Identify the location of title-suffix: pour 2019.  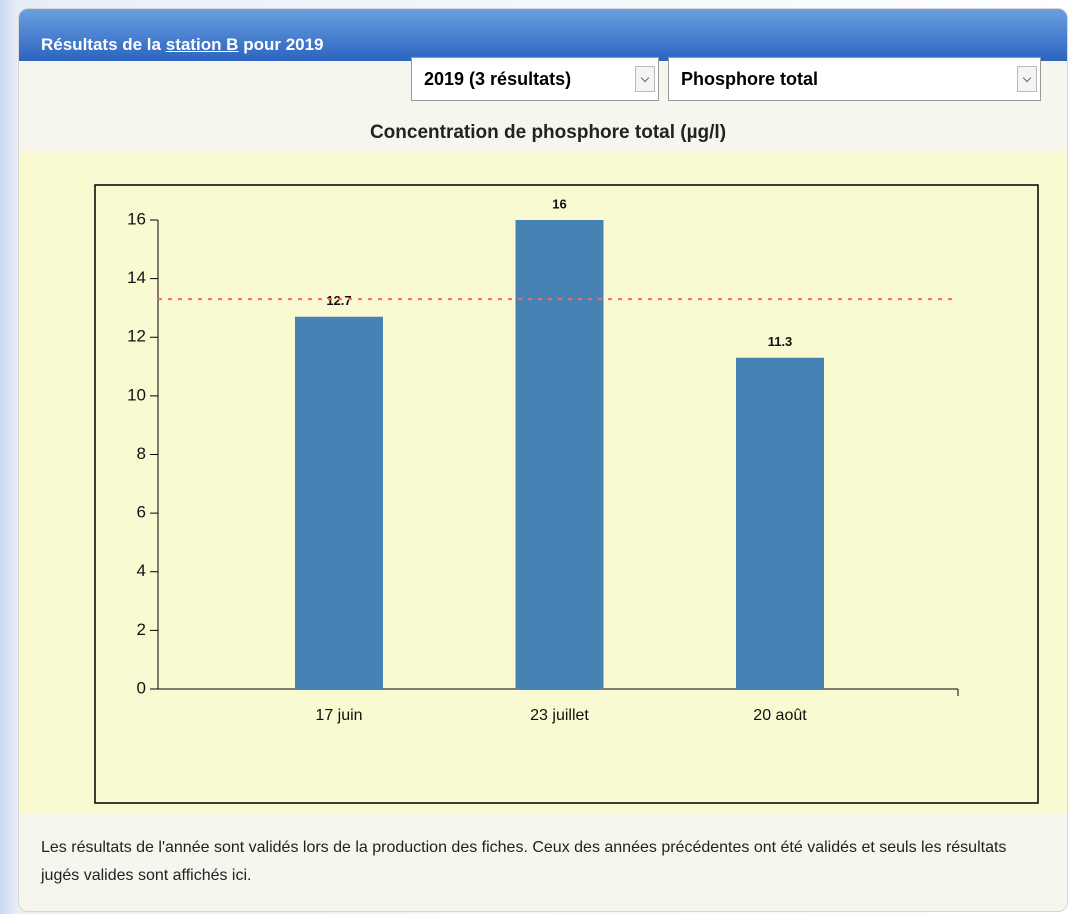
(283, 44).